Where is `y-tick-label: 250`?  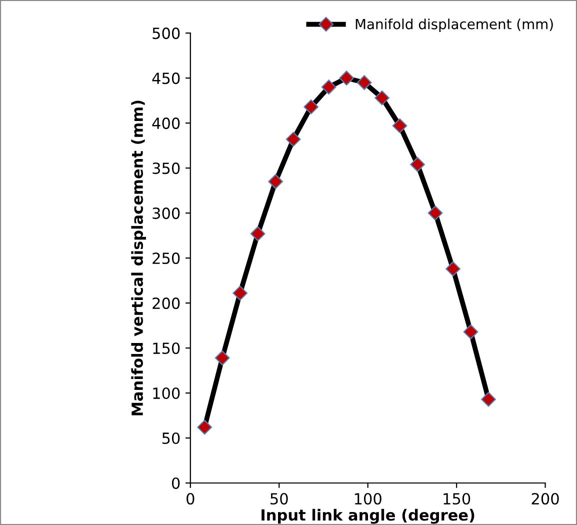 y-tick-label: 250 is located at coordinates (166, 258).